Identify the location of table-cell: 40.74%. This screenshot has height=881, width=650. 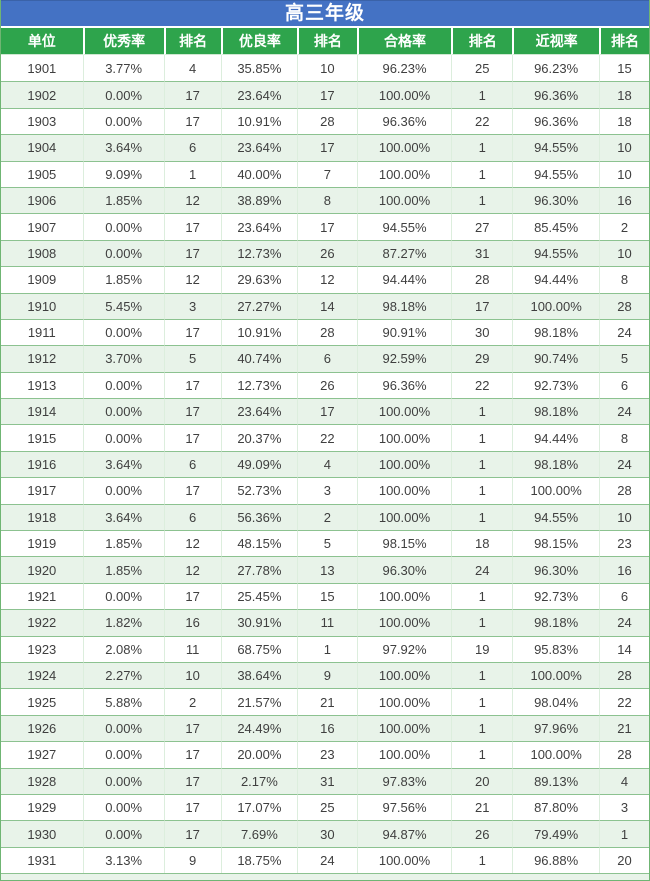
(259, 358).